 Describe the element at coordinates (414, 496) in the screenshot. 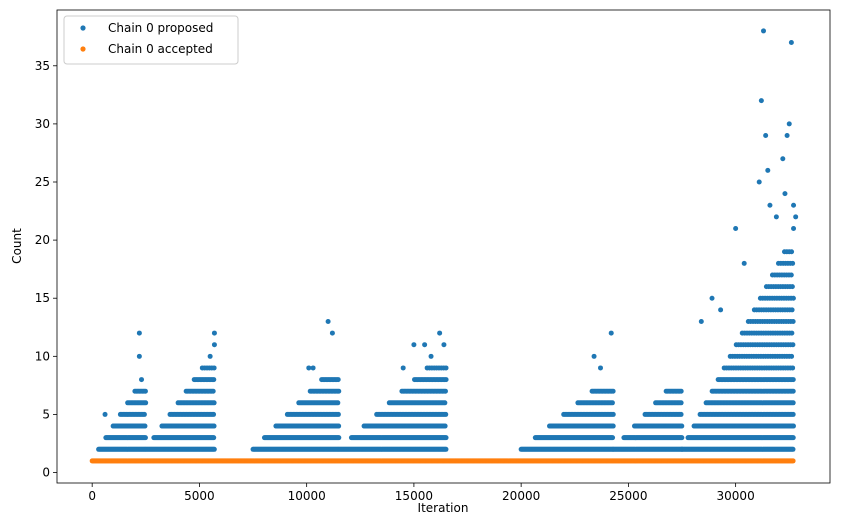

I see `x-tick-label: 15000` at that location.